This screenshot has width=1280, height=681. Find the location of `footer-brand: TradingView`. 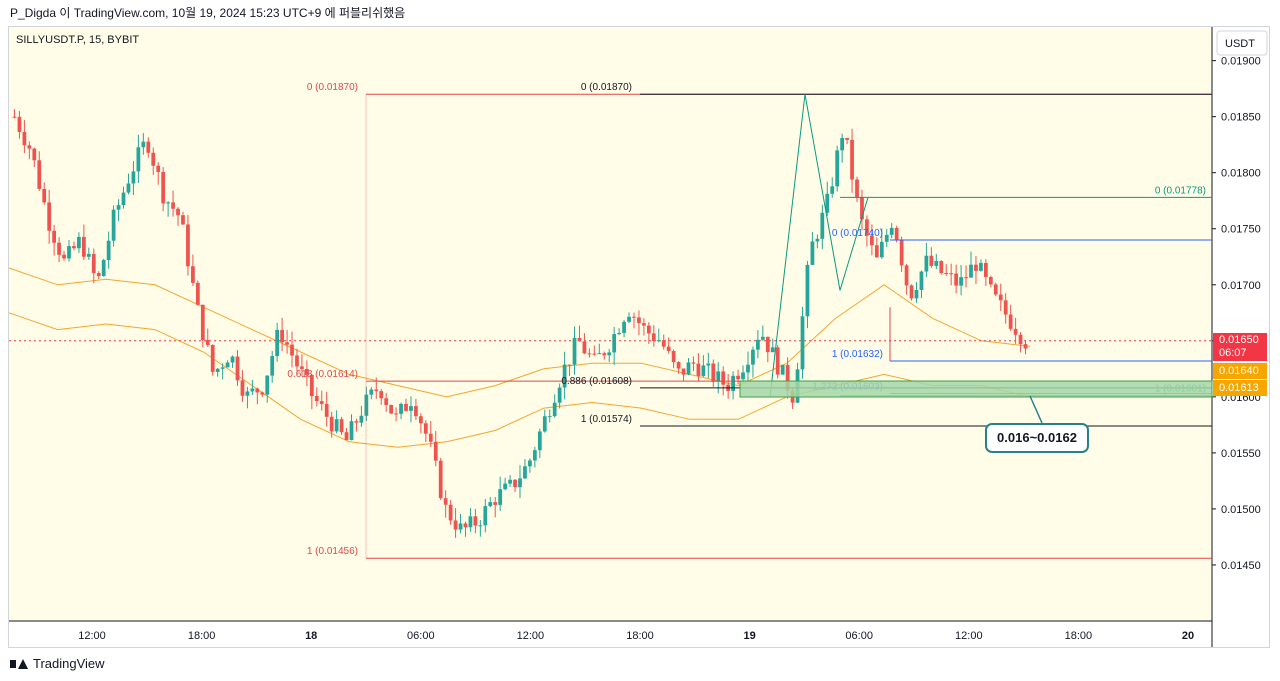

footer-brand: TradingView is located at coordinates (57, 664).